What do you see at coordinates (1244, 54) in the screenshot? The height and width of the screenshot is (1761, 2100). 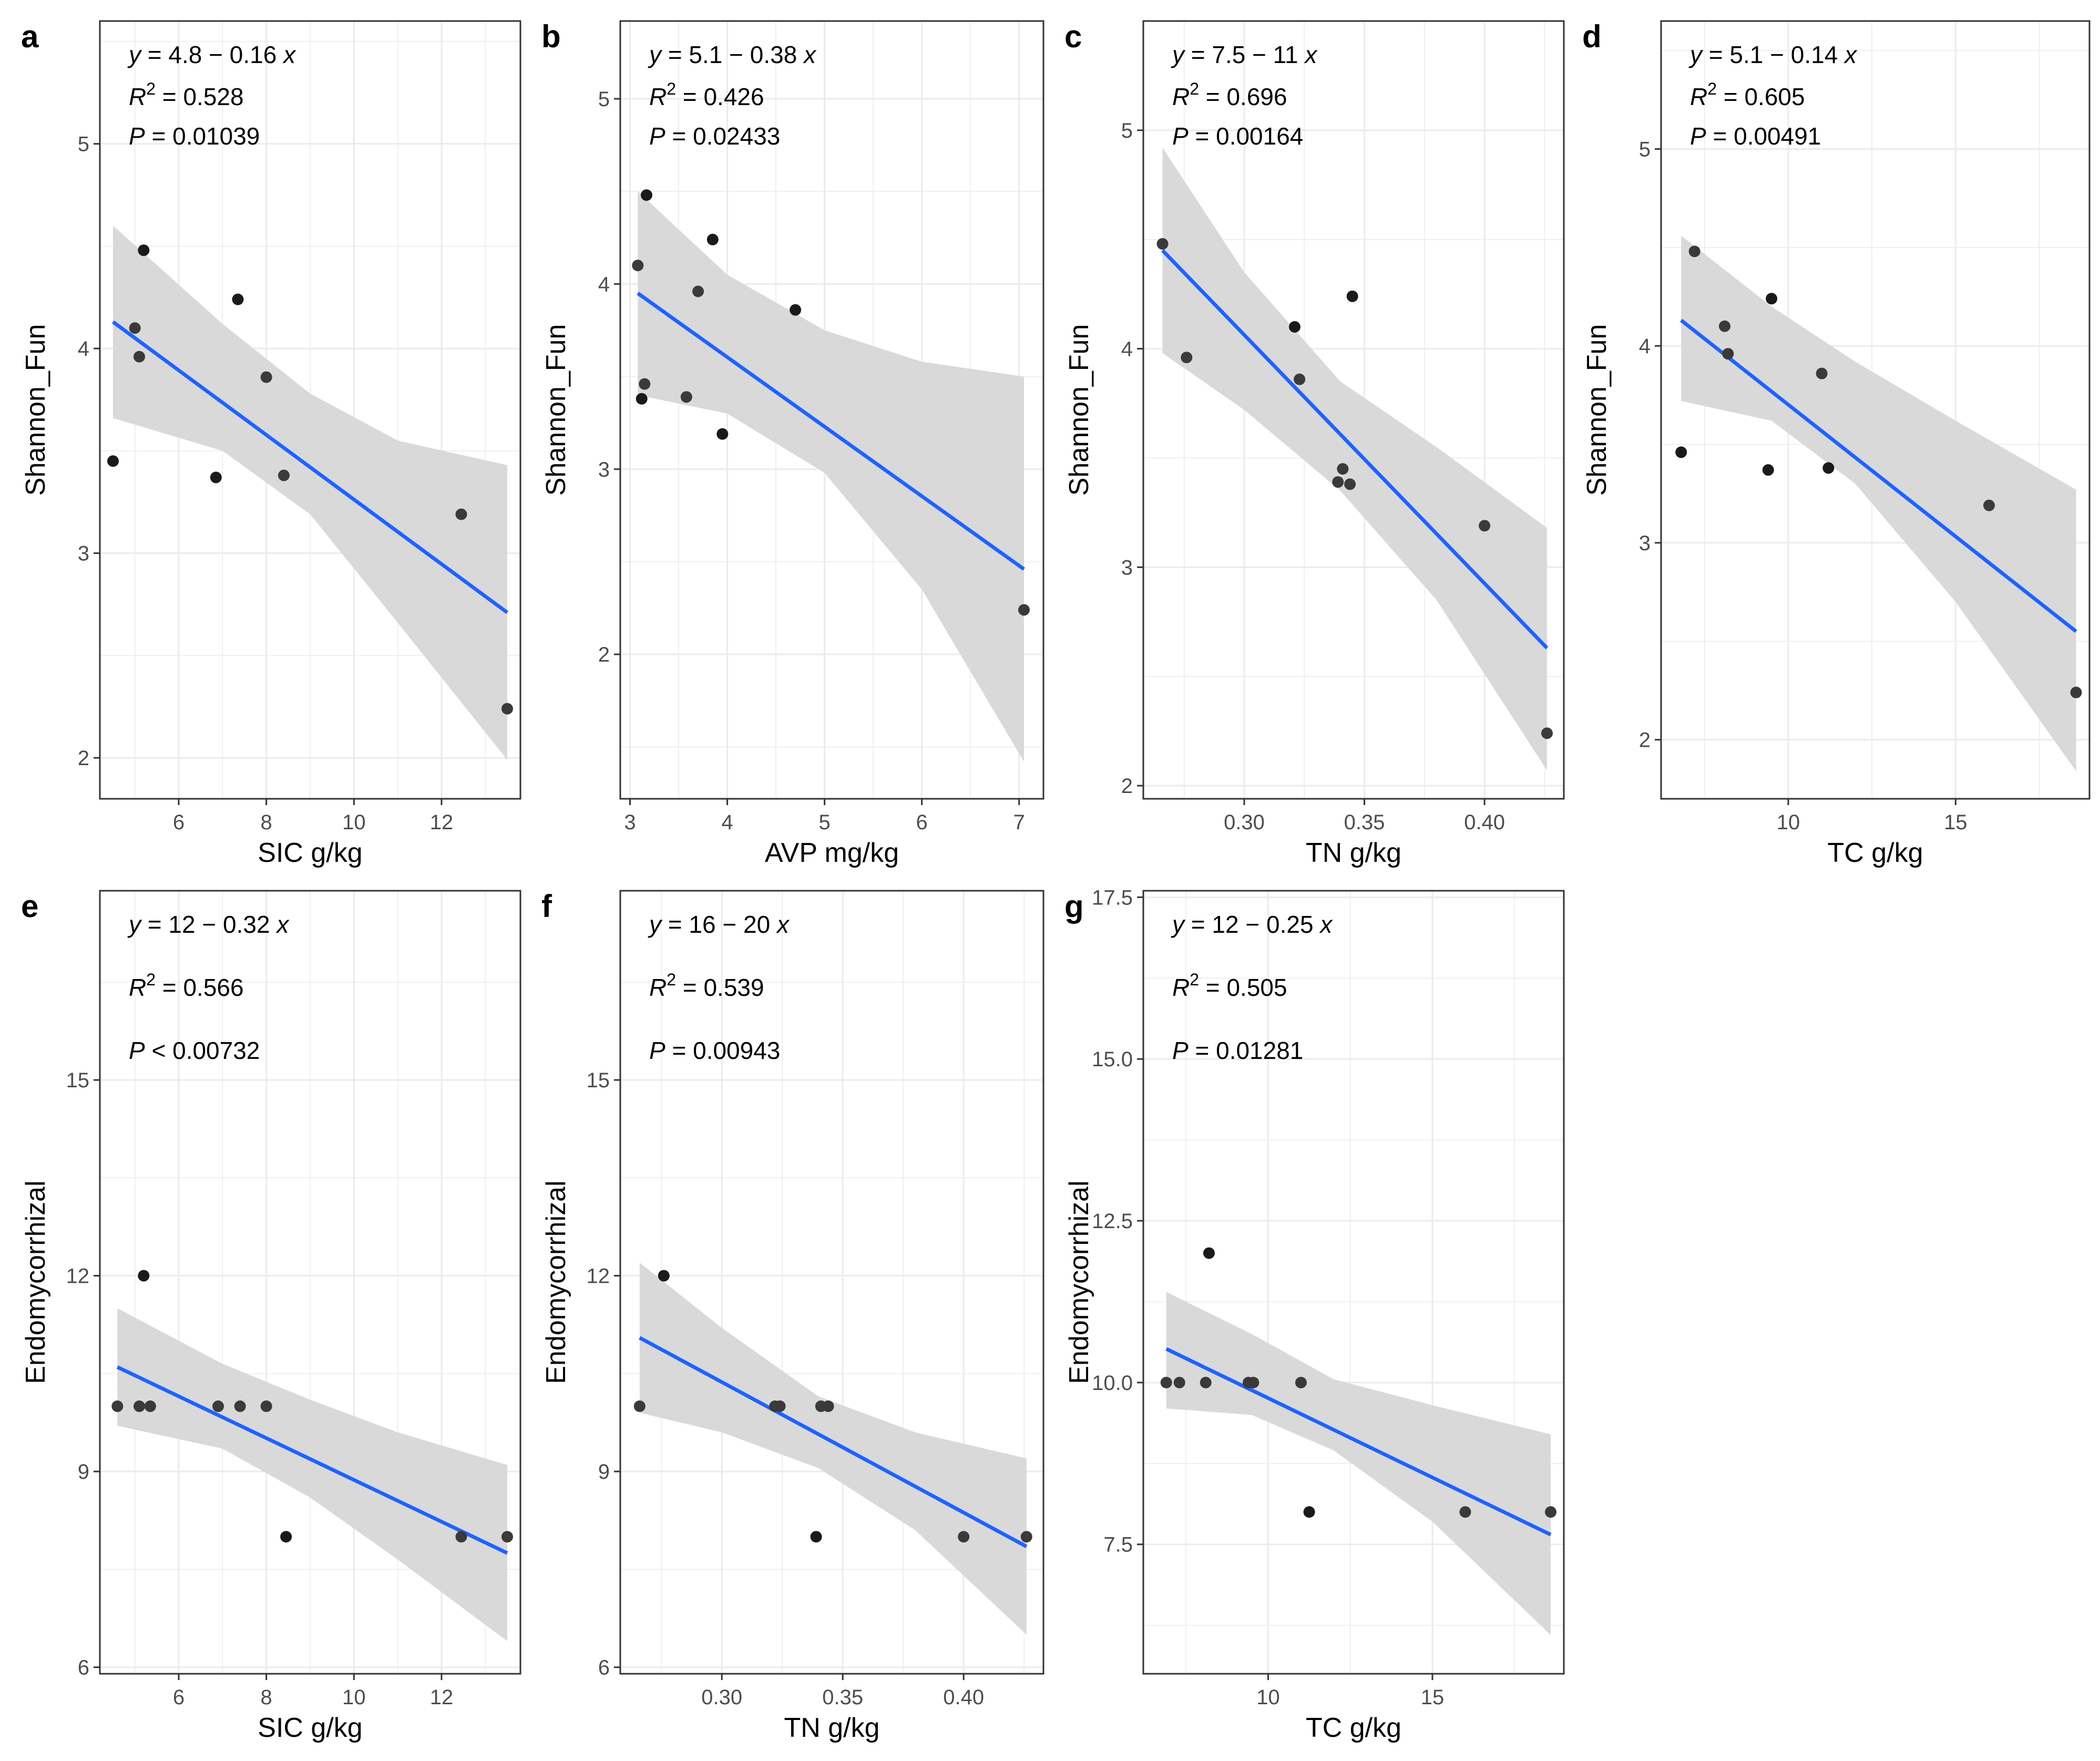 I see `annotation-value: = 7.5 − 11` at bounding box center [1244, 54].